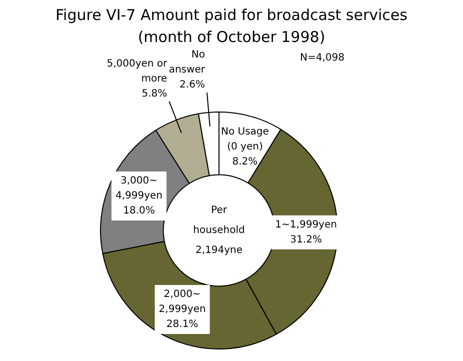  I want to click on slice-label: 1~1,999yen, so click(306, 224).